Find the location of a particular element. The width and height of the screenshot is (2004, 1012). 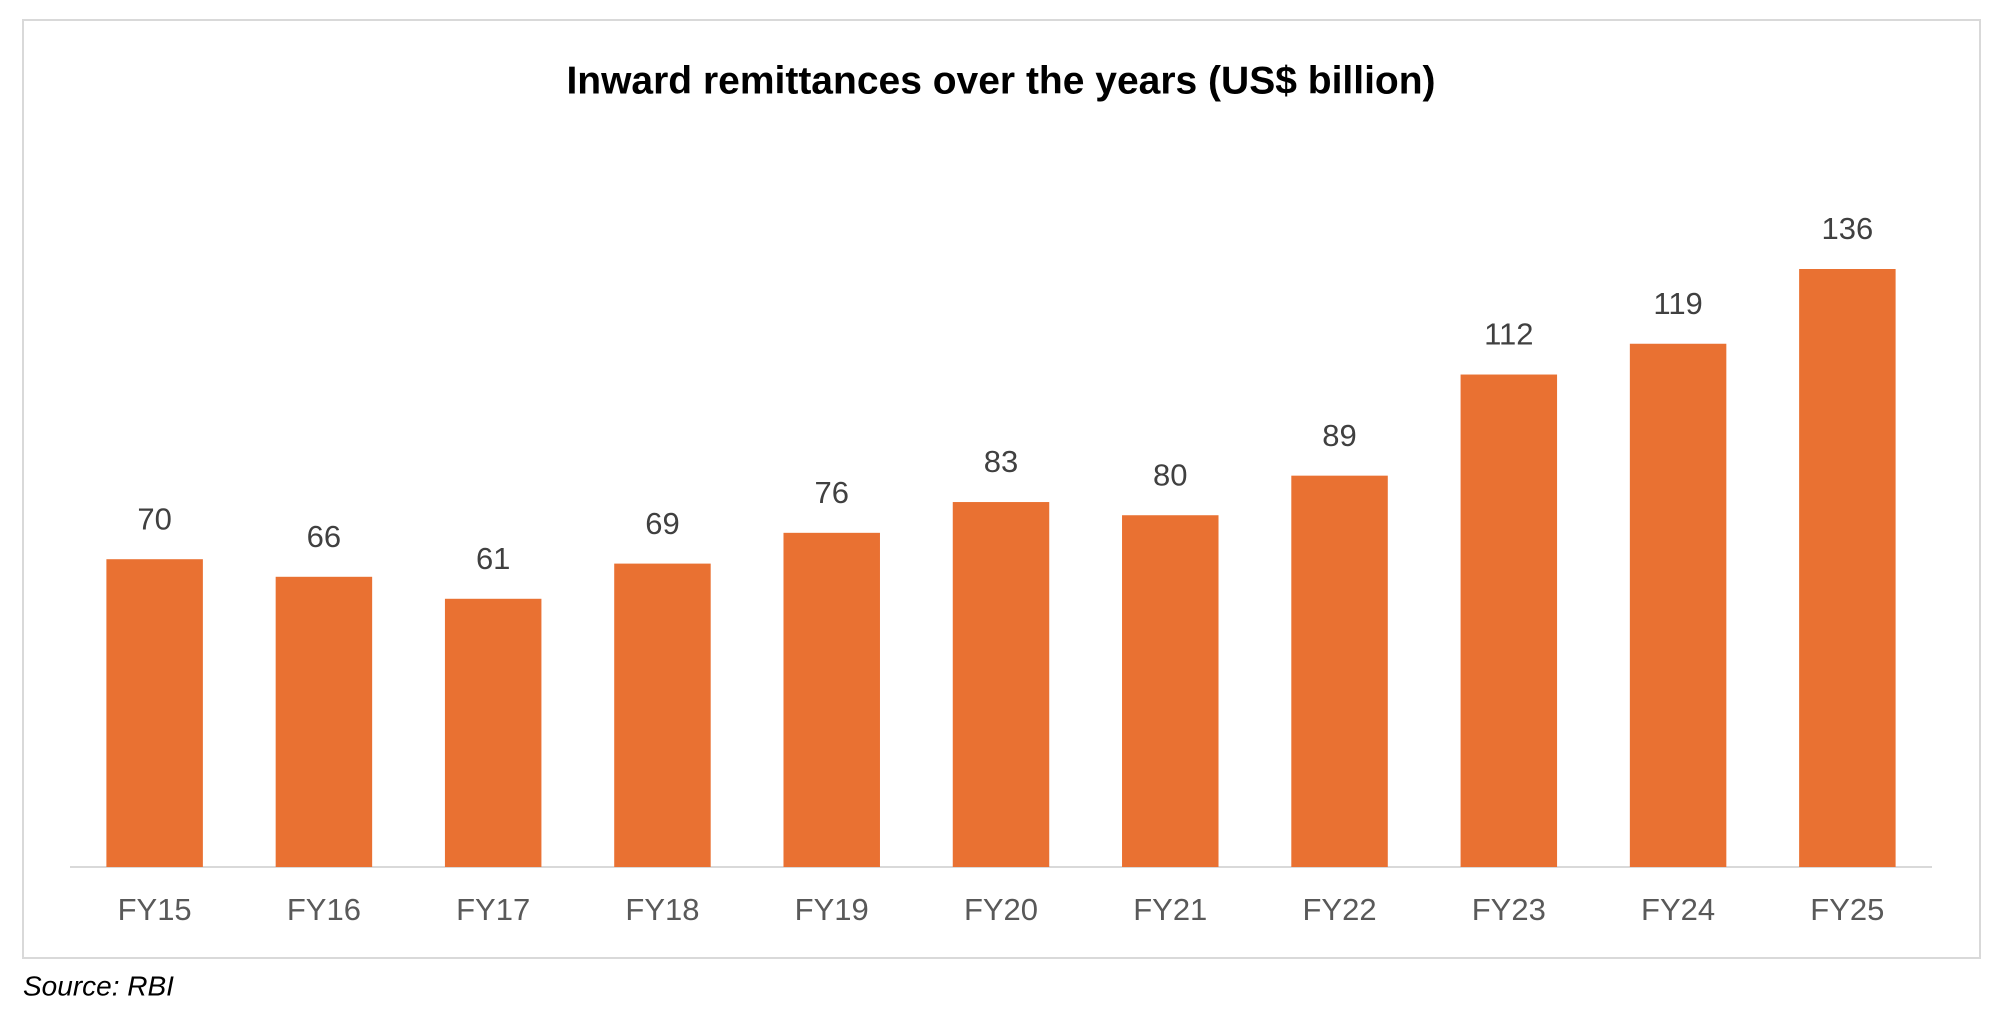

value-label: 66 is located at coordinates (324, 536).